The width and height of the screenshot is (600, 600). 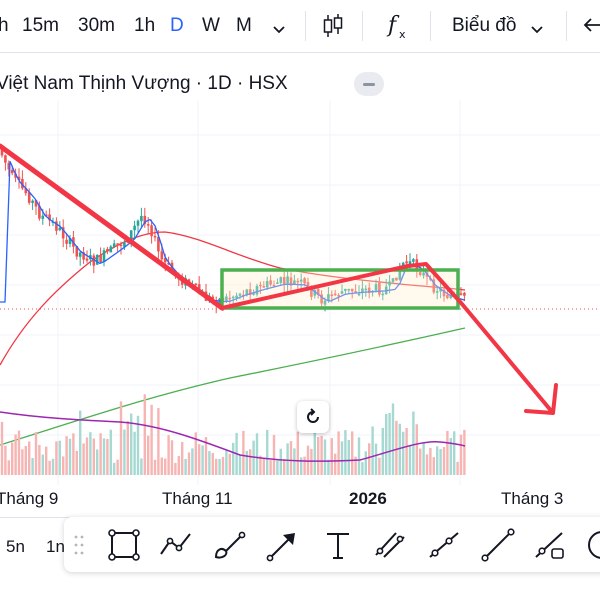 I want to click on trend-angle-icon, so click(x=176, y=545).